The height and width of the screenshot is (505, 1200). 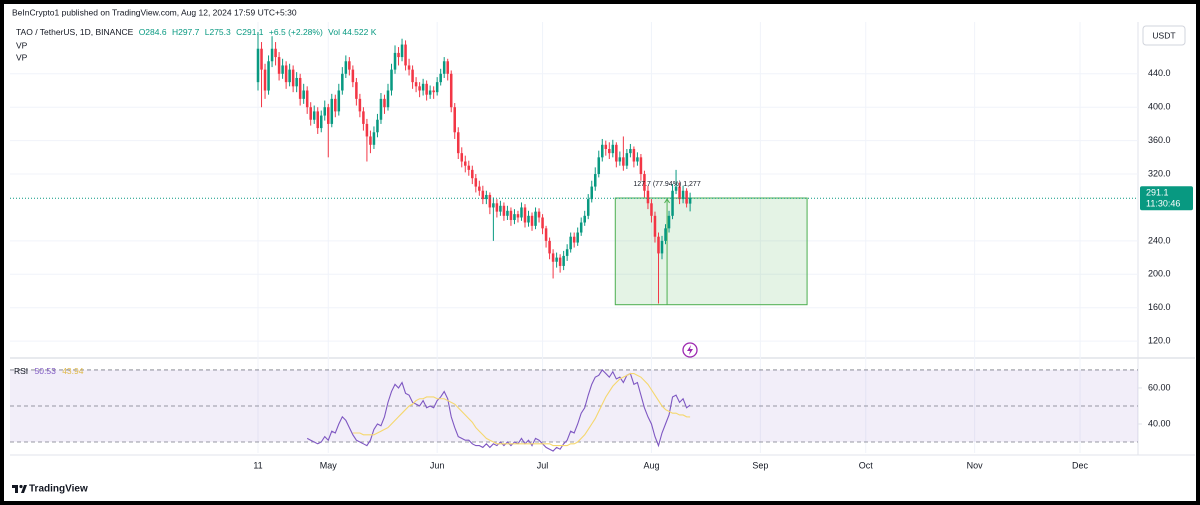 What do you see at coordinates (1159, 274) in the screenshot?
I see `y-tick-label: 200.0` at bounding box center [1159, 274].